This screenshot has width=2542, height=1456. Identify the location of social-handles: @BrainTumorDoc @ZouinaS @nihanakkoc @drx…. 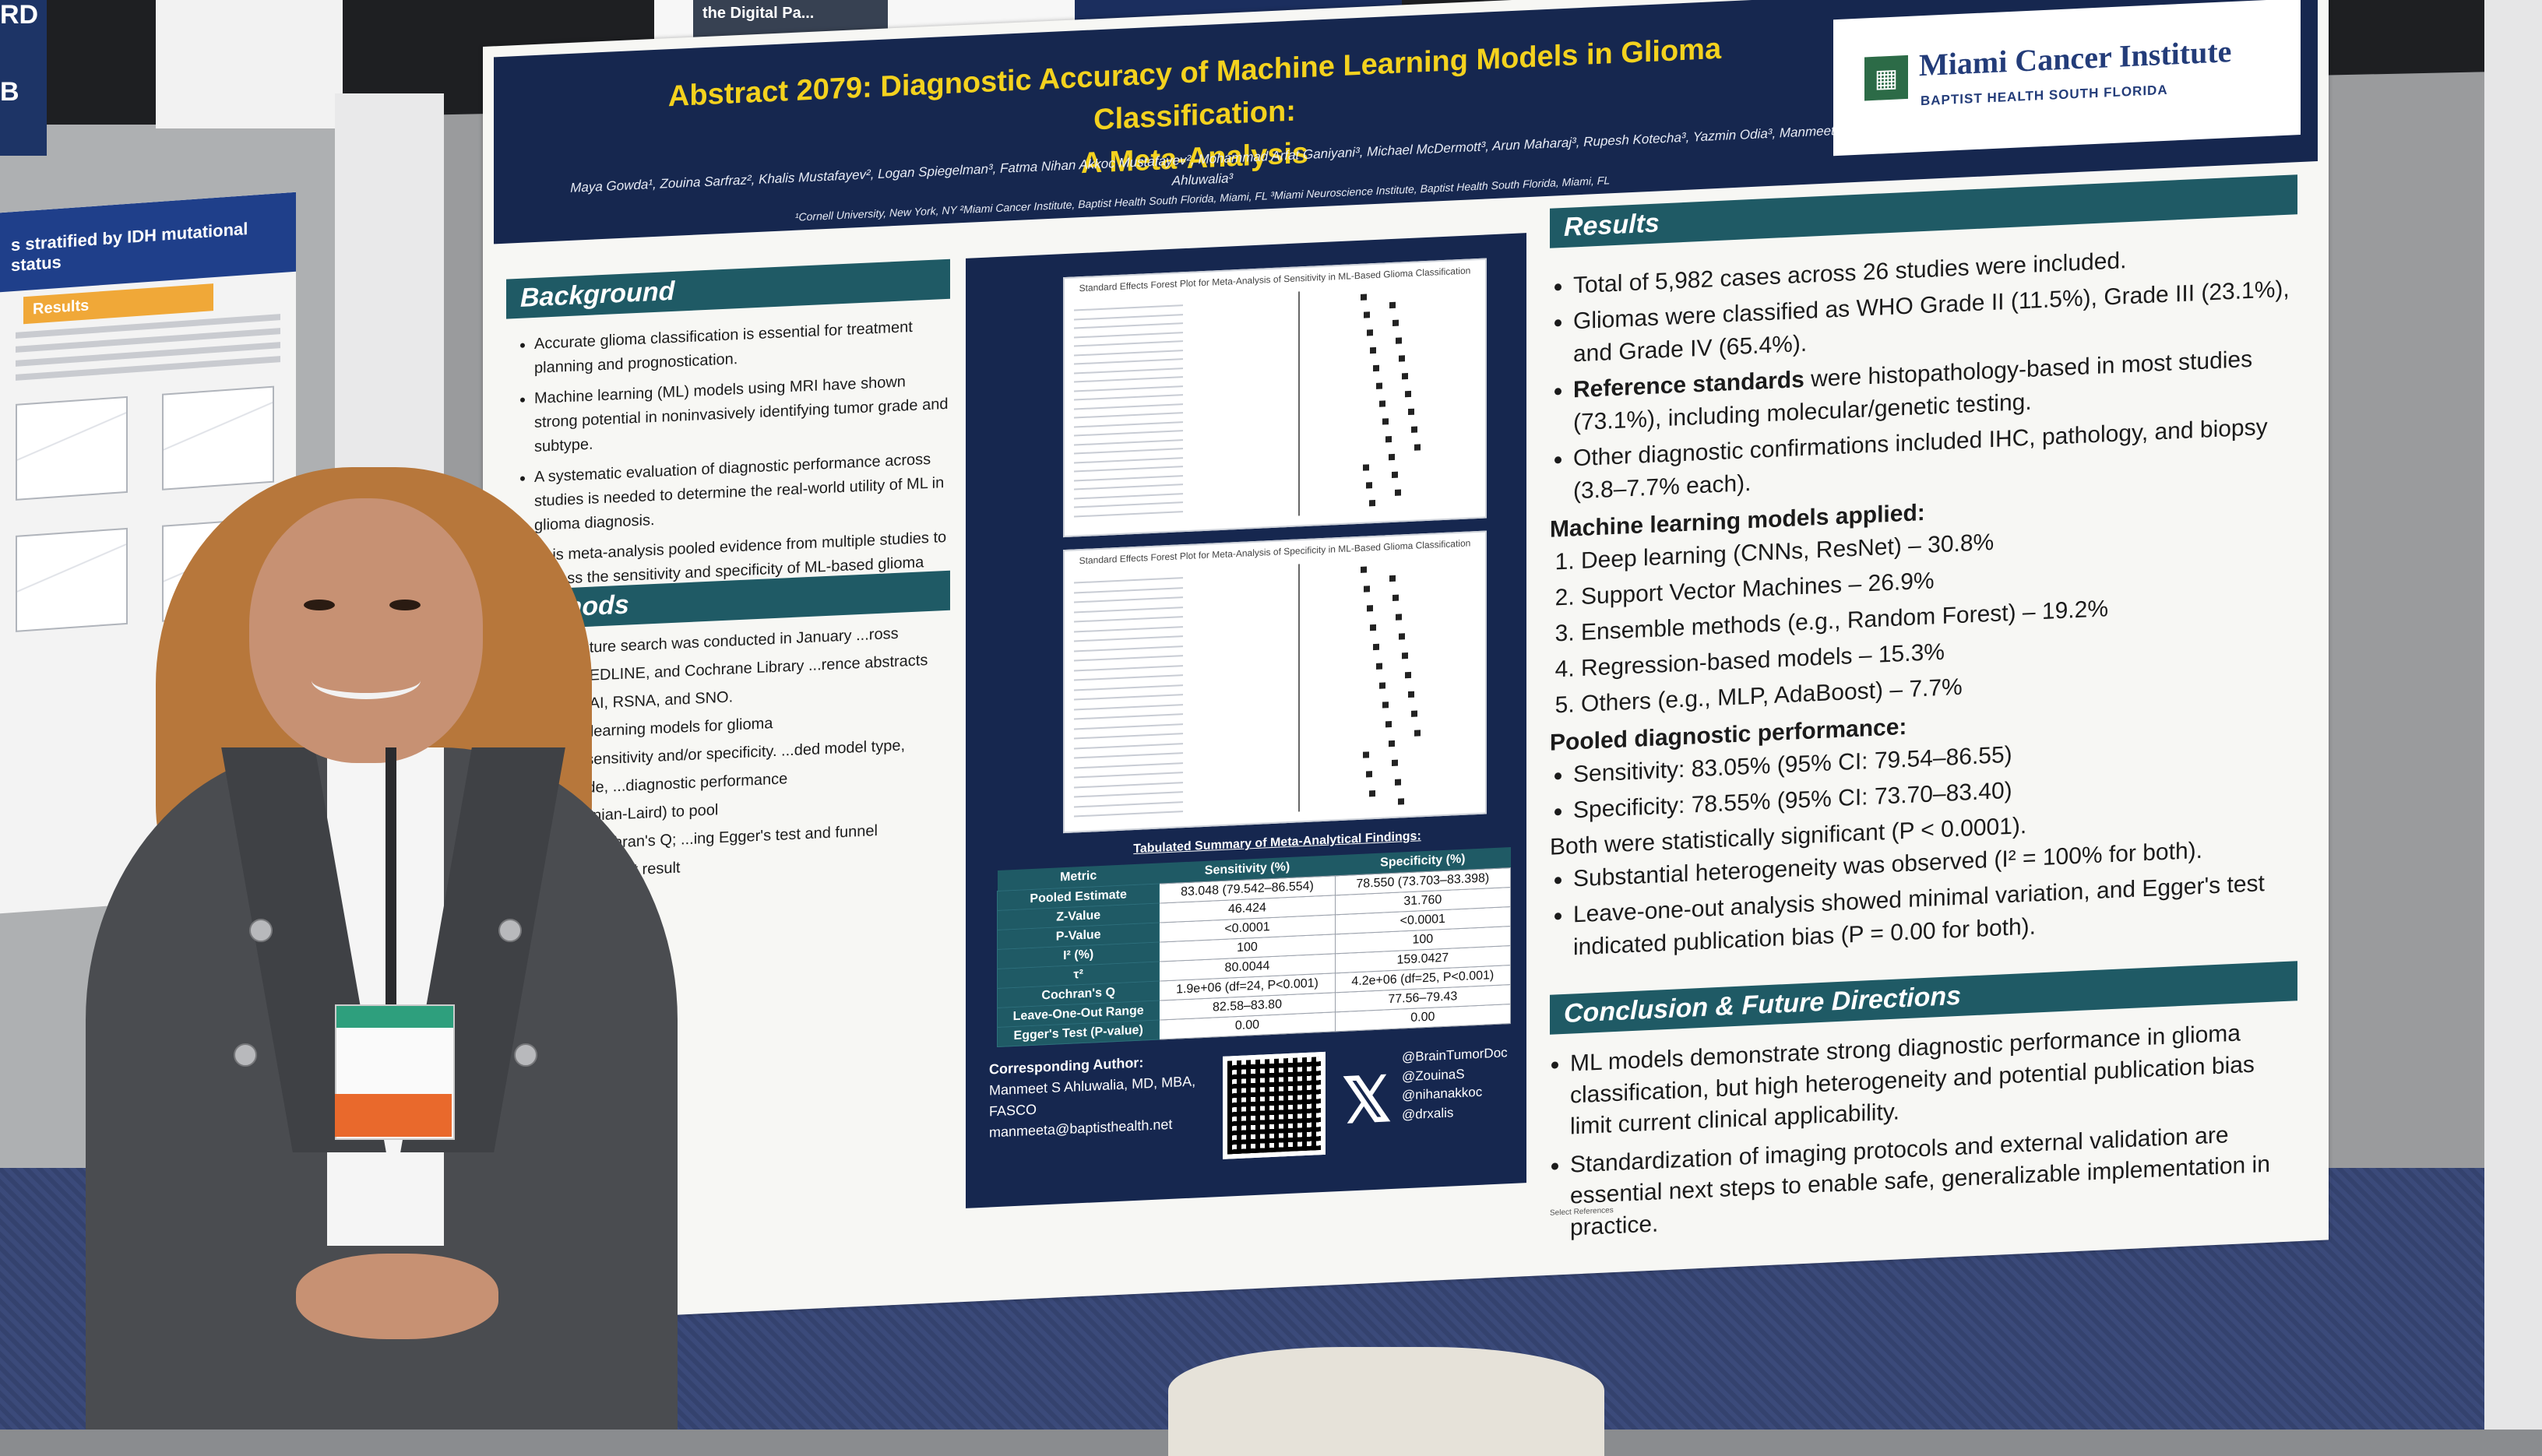
(1464, 1084).